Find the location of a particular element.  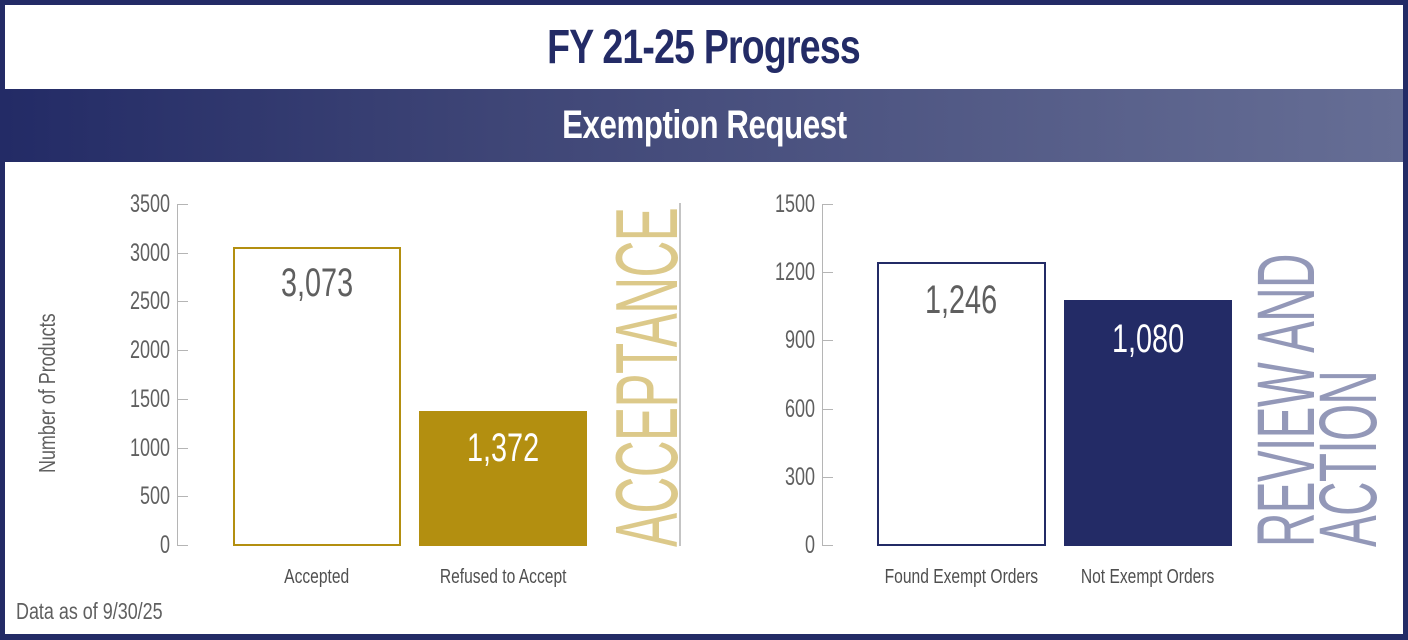

y-tick-label: 300 is located at coordinates (799, 477).